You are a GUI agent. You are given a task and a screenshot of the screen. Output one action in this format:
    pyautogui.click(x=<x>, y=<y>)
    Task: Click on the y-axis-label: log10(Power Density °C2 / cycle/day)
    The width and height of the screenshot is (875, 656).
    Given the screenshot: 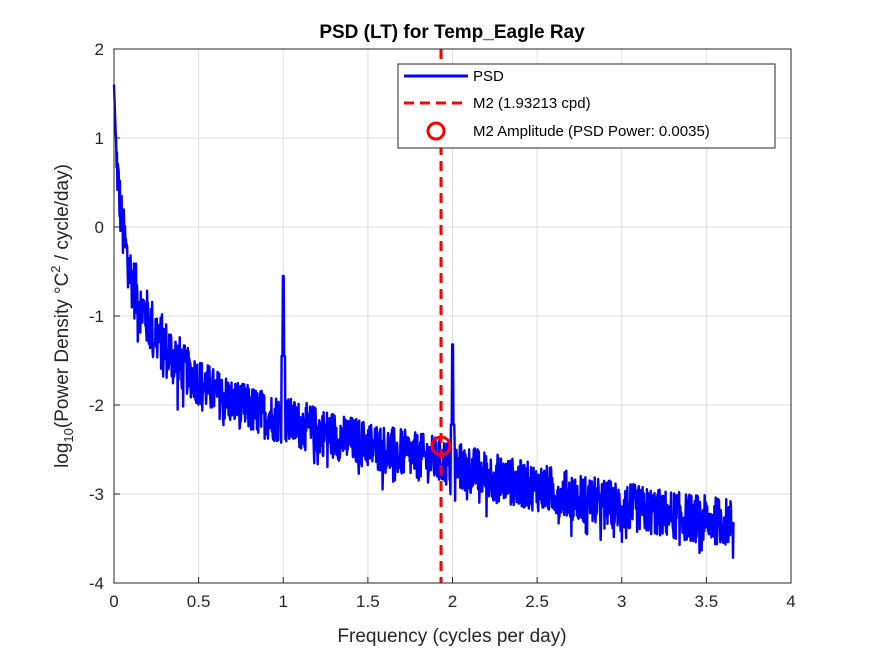 What is the action you would take?
    pyautogui.click(x=62, y=316)
    